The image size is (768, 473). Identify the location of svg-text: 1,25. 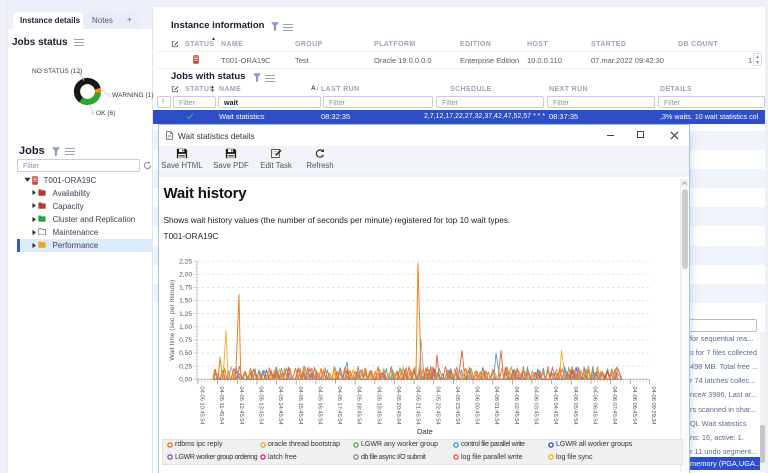
(185, 314).